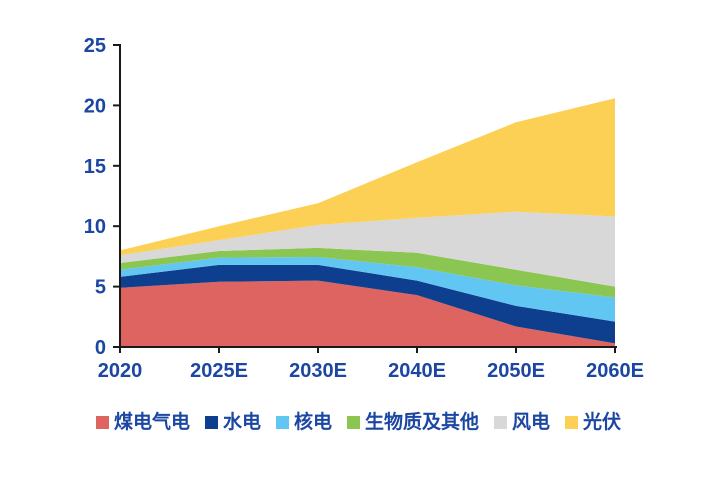 The height and width of the screenshot is (478, 717). I want to click on legend-swatch-solar, so click(572, 422).